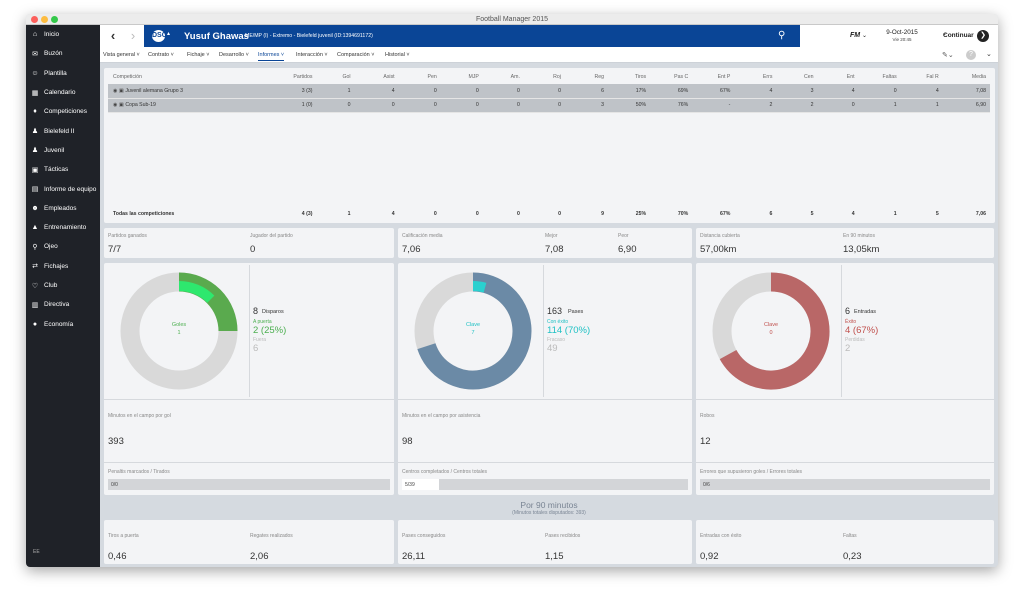 The height and width of the screenshot is (604, 1024). What do you see at coordinates (865, 36) in the screenshot?
I see `fm-dropdown-icon: ⌄` at bounding box center [865, 36].